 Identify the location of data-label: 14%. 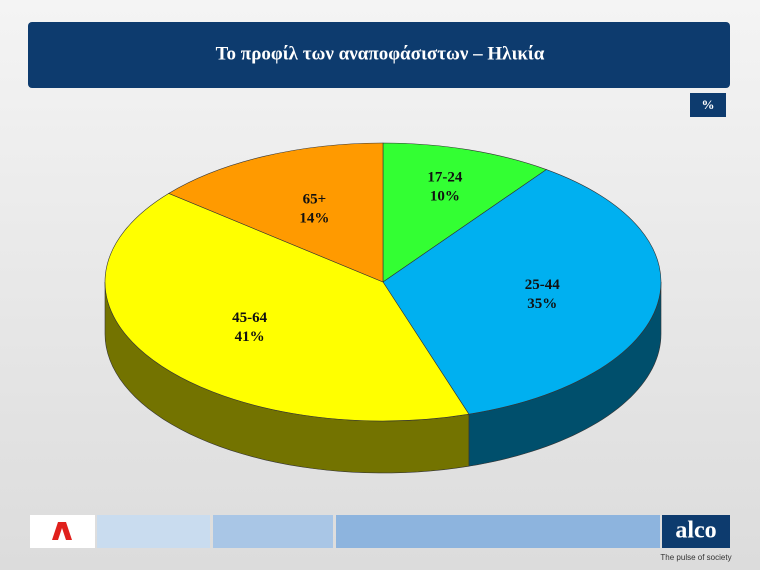
(314, 218).